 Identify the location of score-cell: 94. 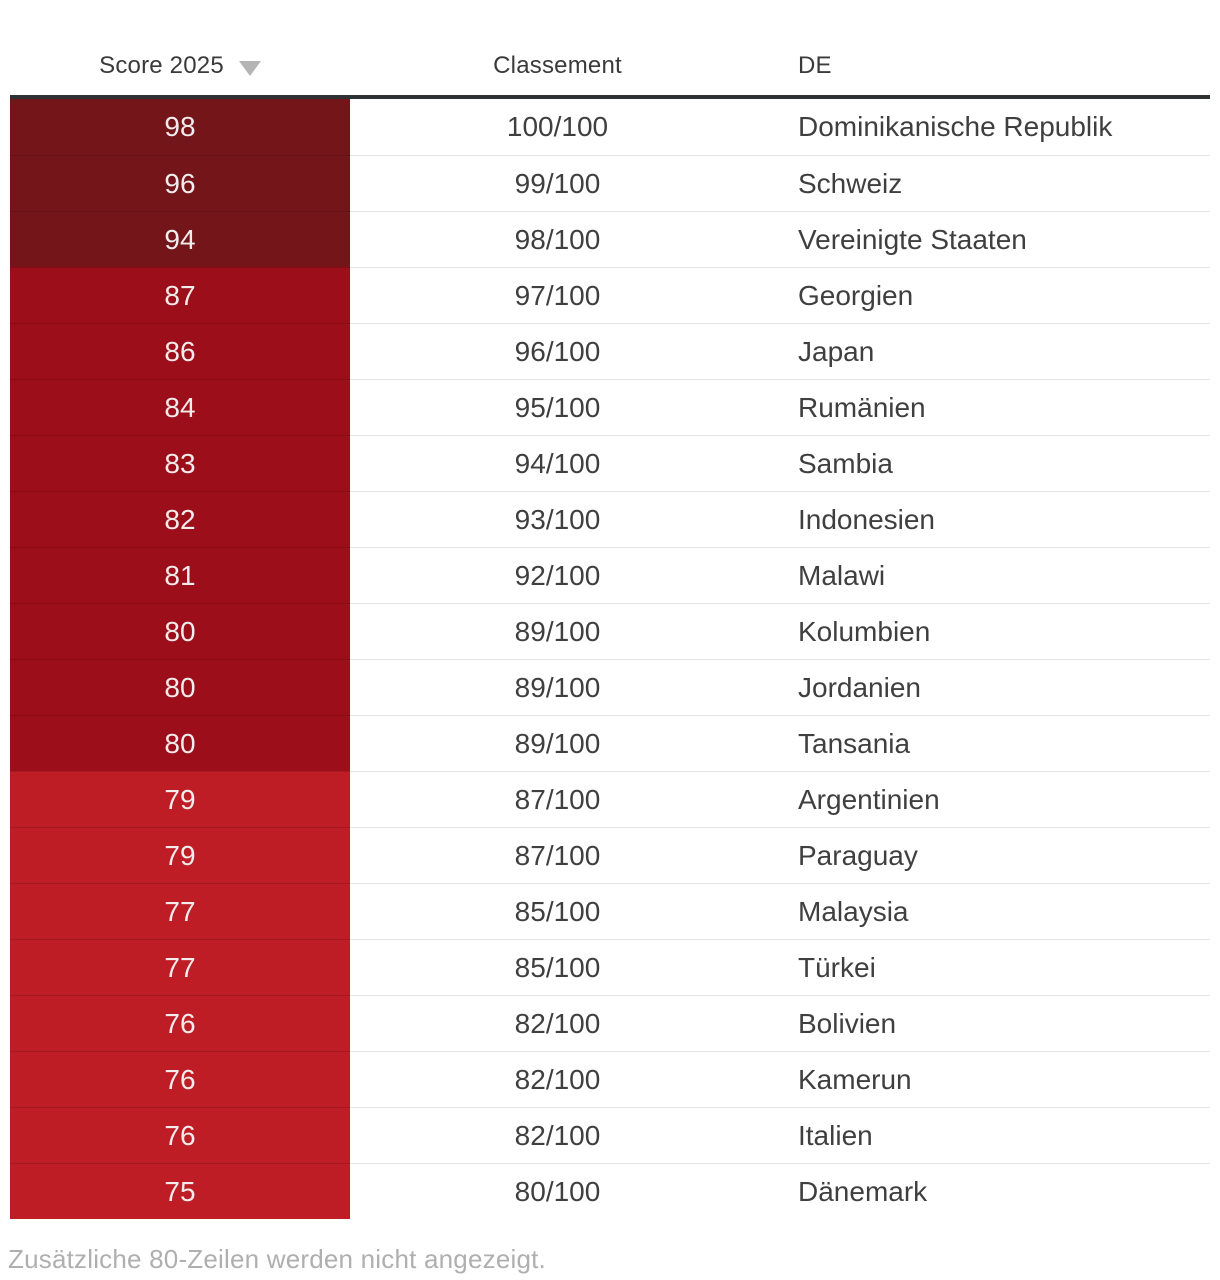
(180, 239).